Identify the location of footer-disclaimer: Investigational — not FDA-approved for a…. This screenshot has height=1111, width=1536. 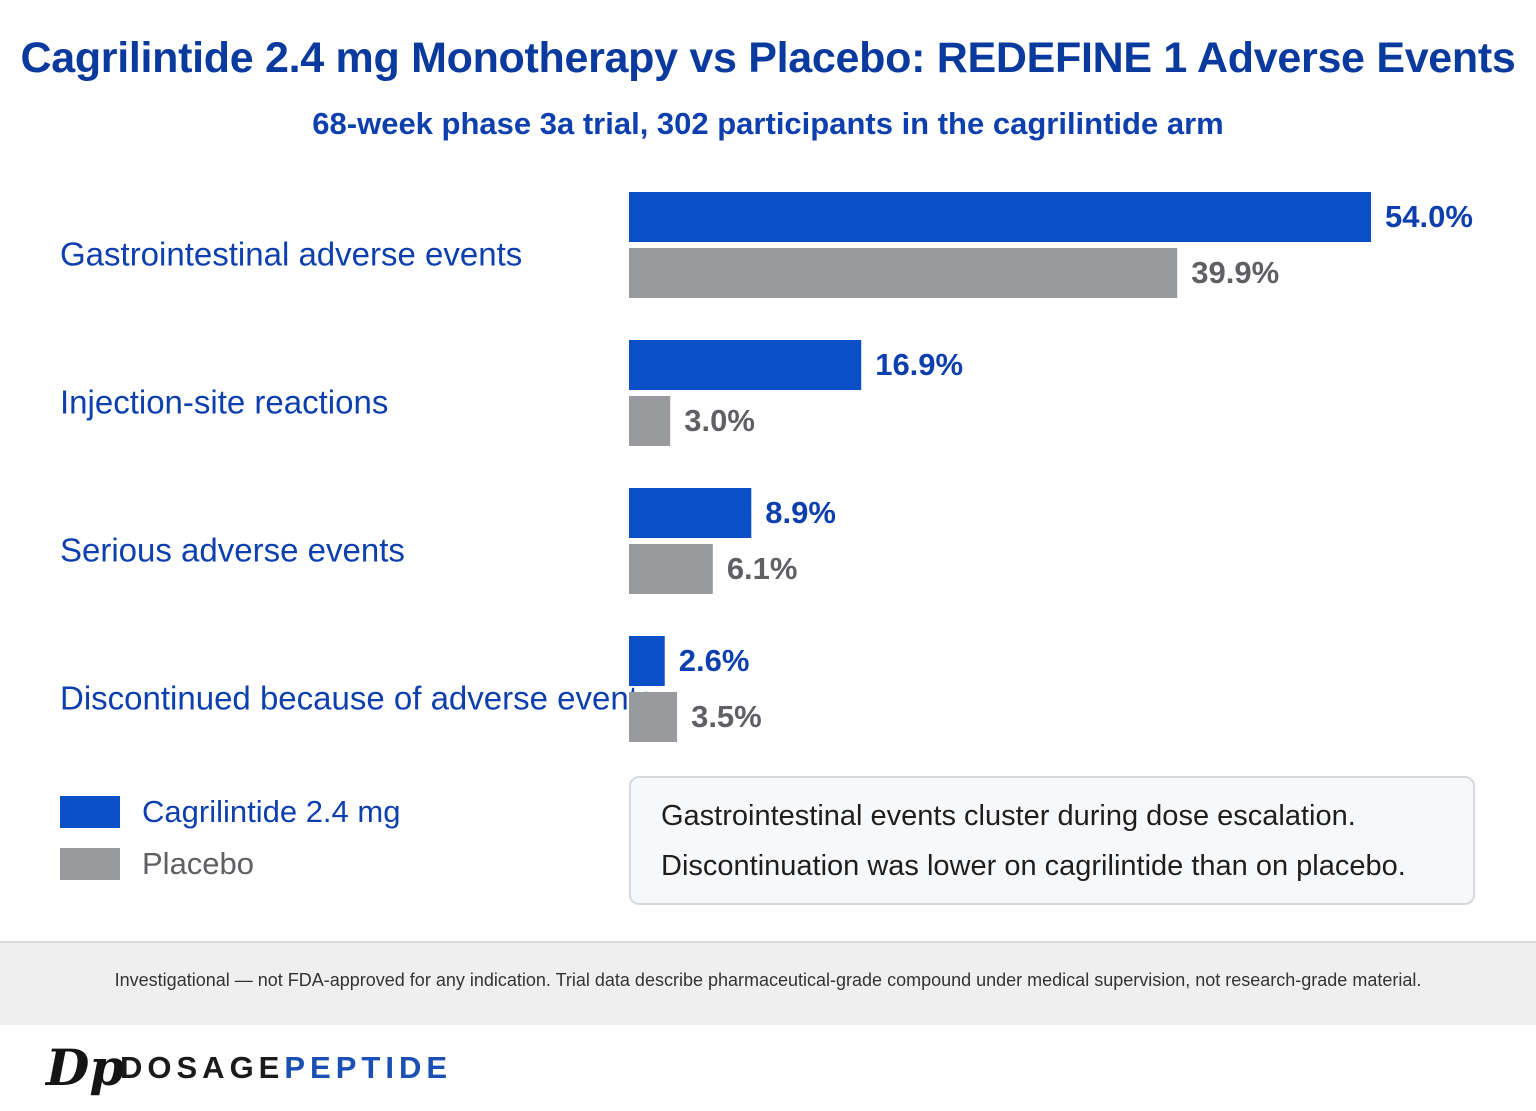
(768, 980).